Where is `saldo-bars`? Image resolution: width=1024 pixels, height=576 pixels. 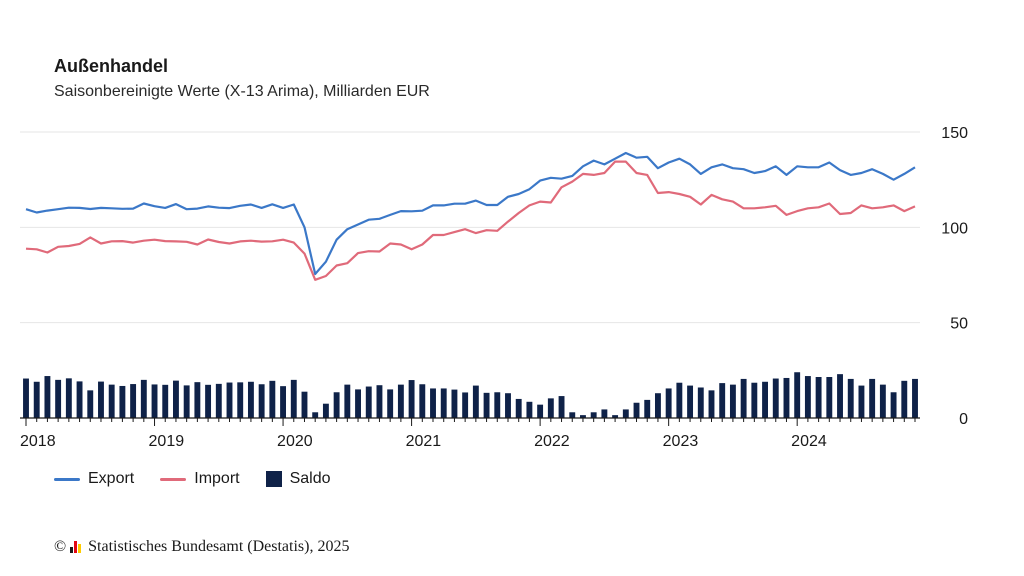
saldo-bars is located at coordinates (470, 395).